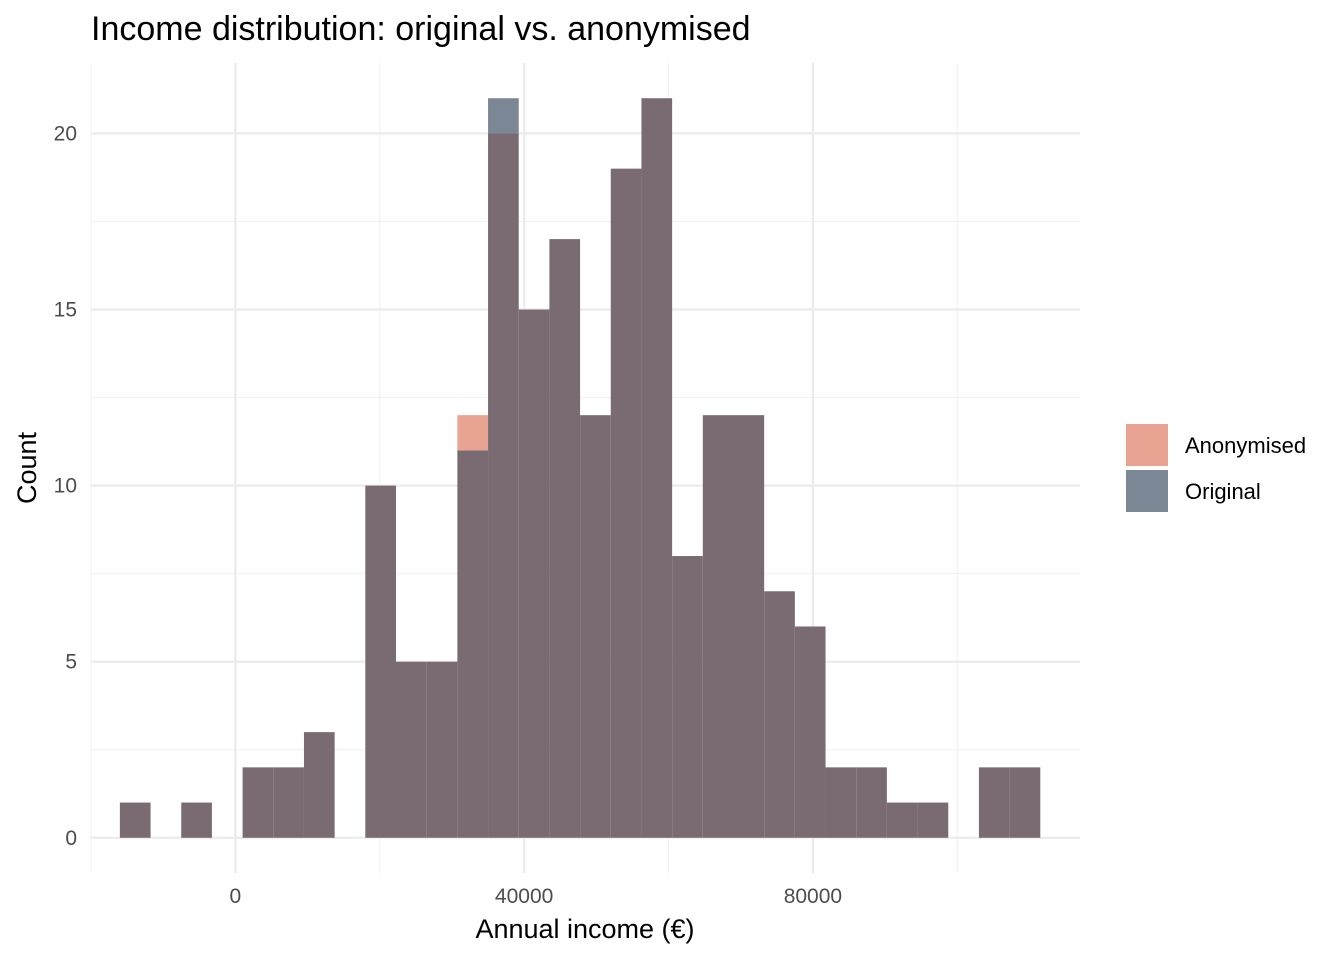 Image resolution: width=1344 pixels, height=960 pixels. What do you see at coordinates (1245, 445) in the screenshot?
I see `legend-label-anonymised: Anonymised` at bounding box center [1245, 445].